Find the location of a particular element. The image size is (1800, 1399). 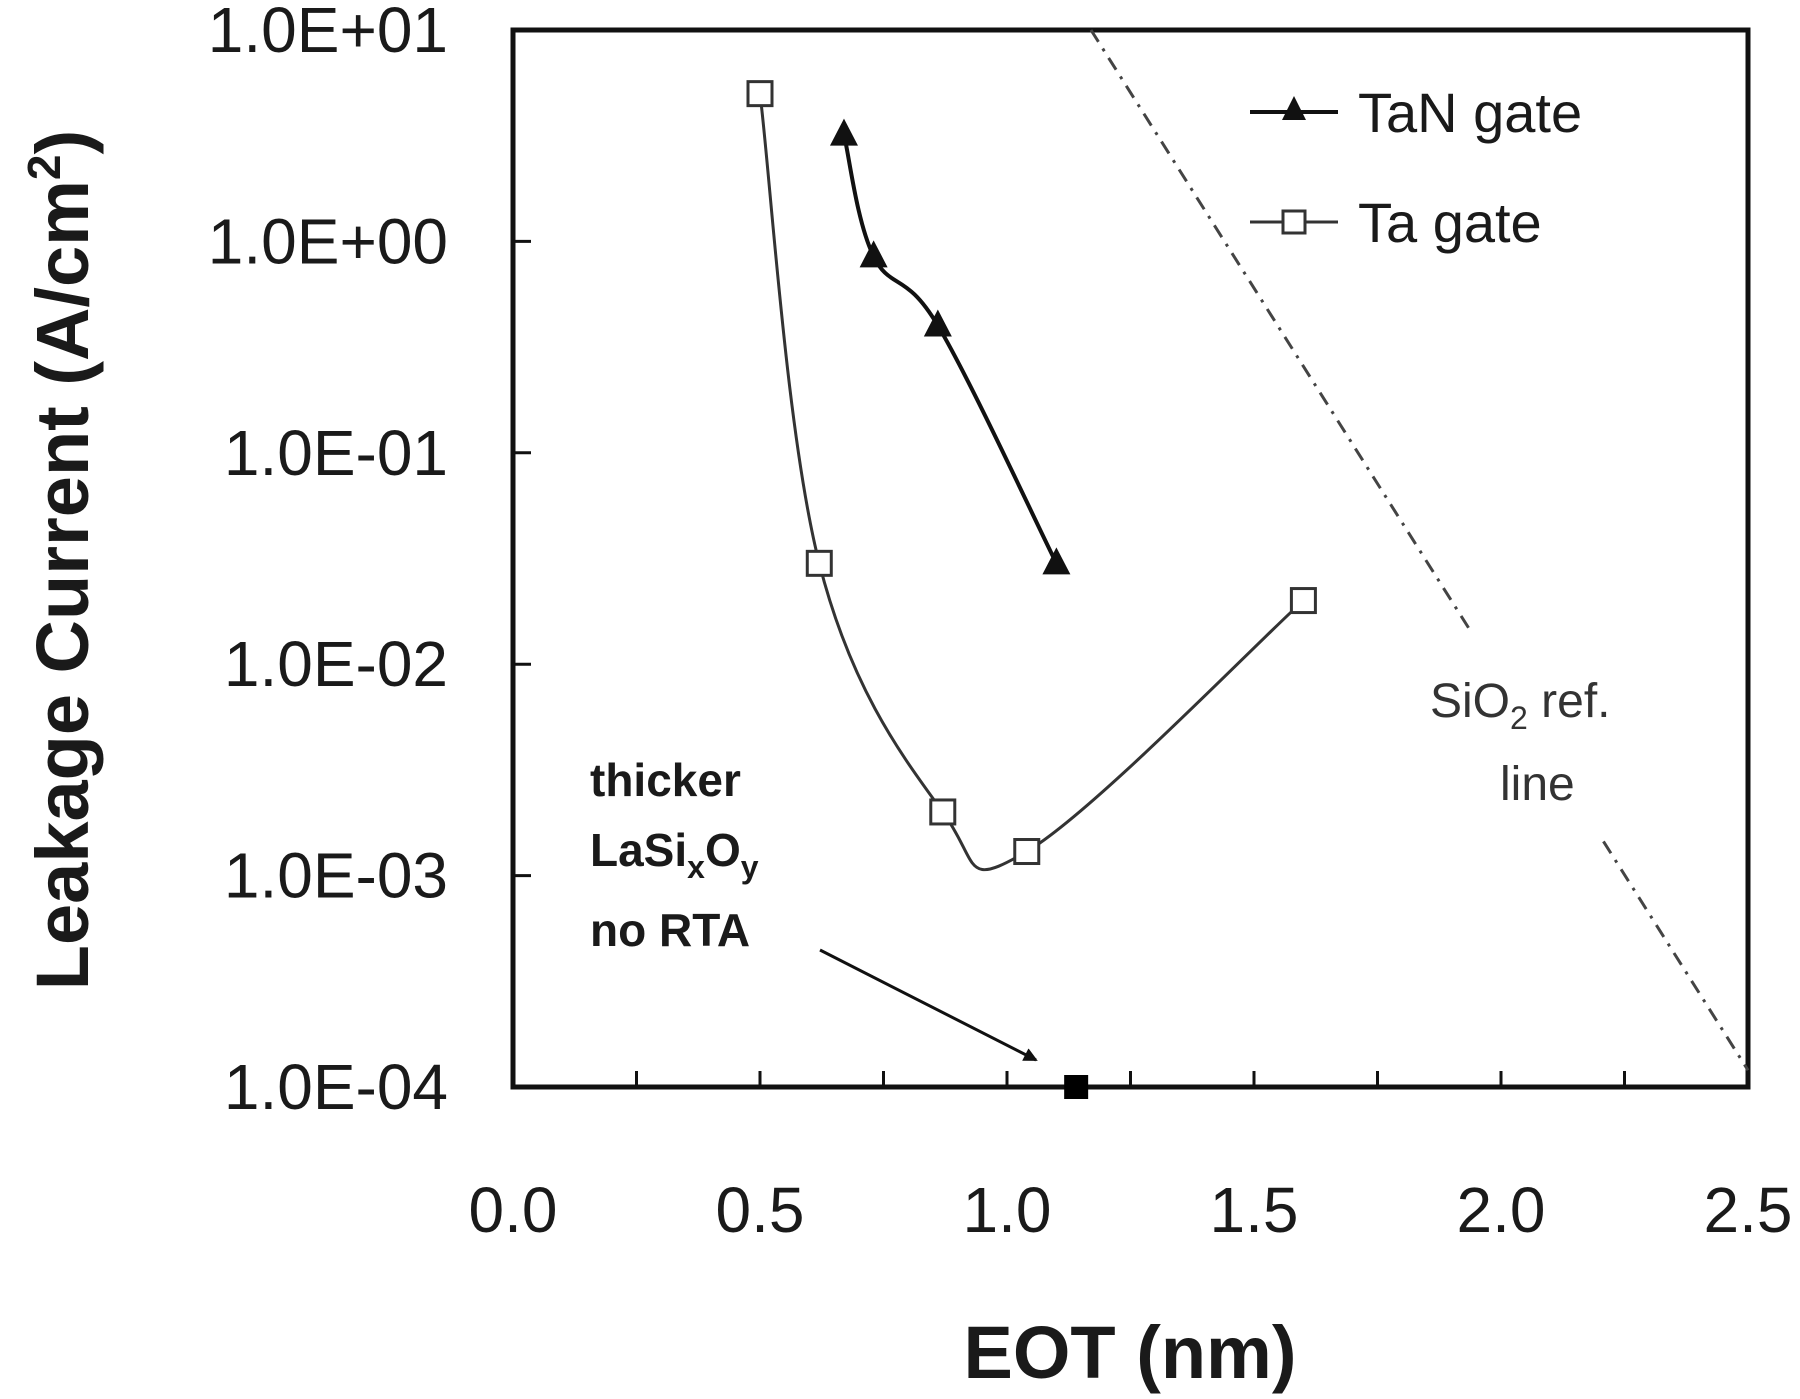

y-tick-label: 1.0E-01 is located at coordinates (336, 453).